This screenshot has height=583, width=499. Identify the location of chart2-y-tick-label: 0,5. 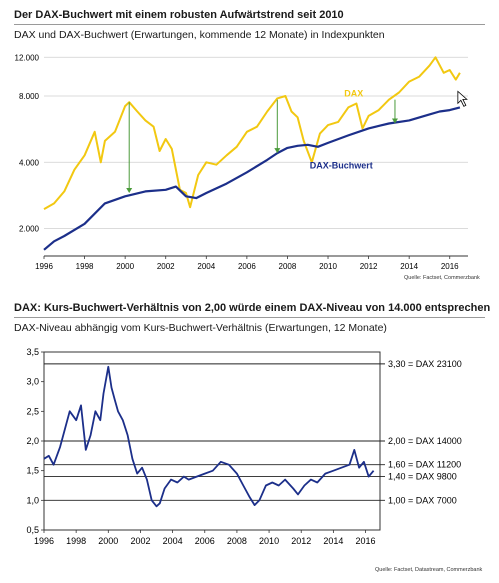
(32, 530).